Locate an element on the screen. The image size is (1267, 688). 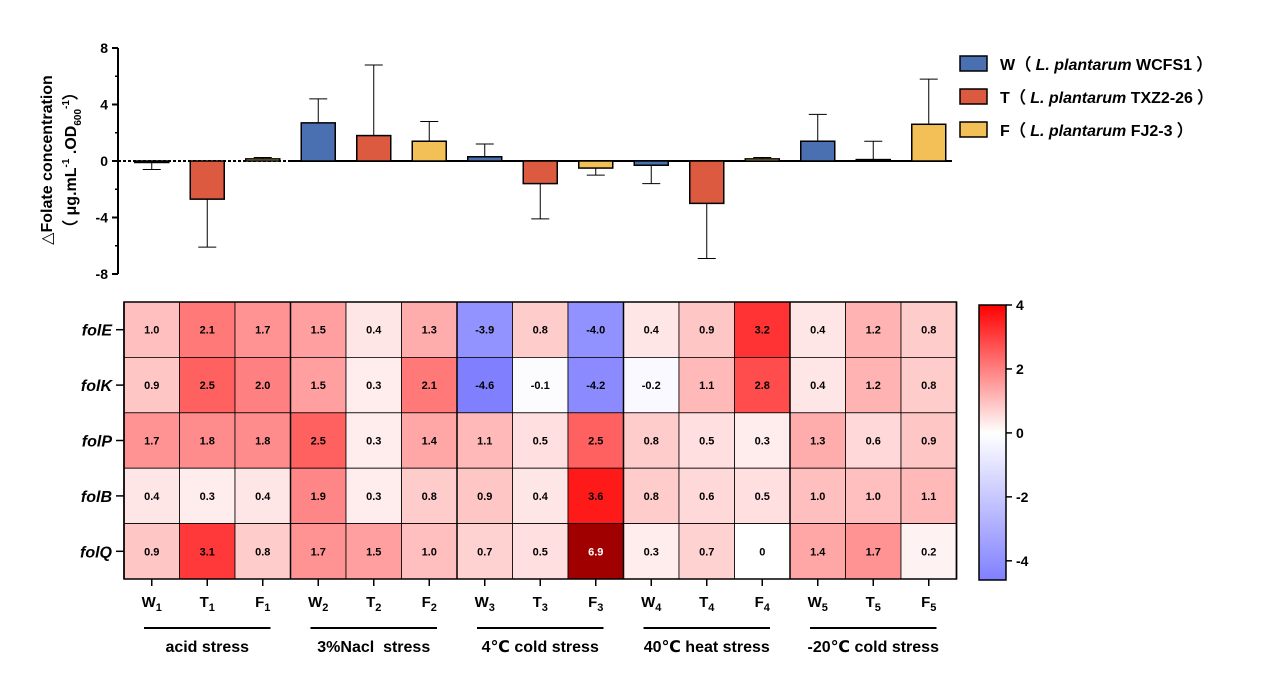
heatmap-col-label: T1 is located at coordinates (207, 604).